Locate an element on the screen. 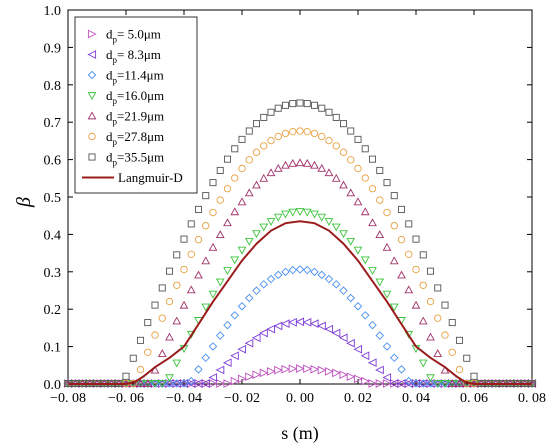  y-tick-label: 0.9 is located at coordinates (53, 48).